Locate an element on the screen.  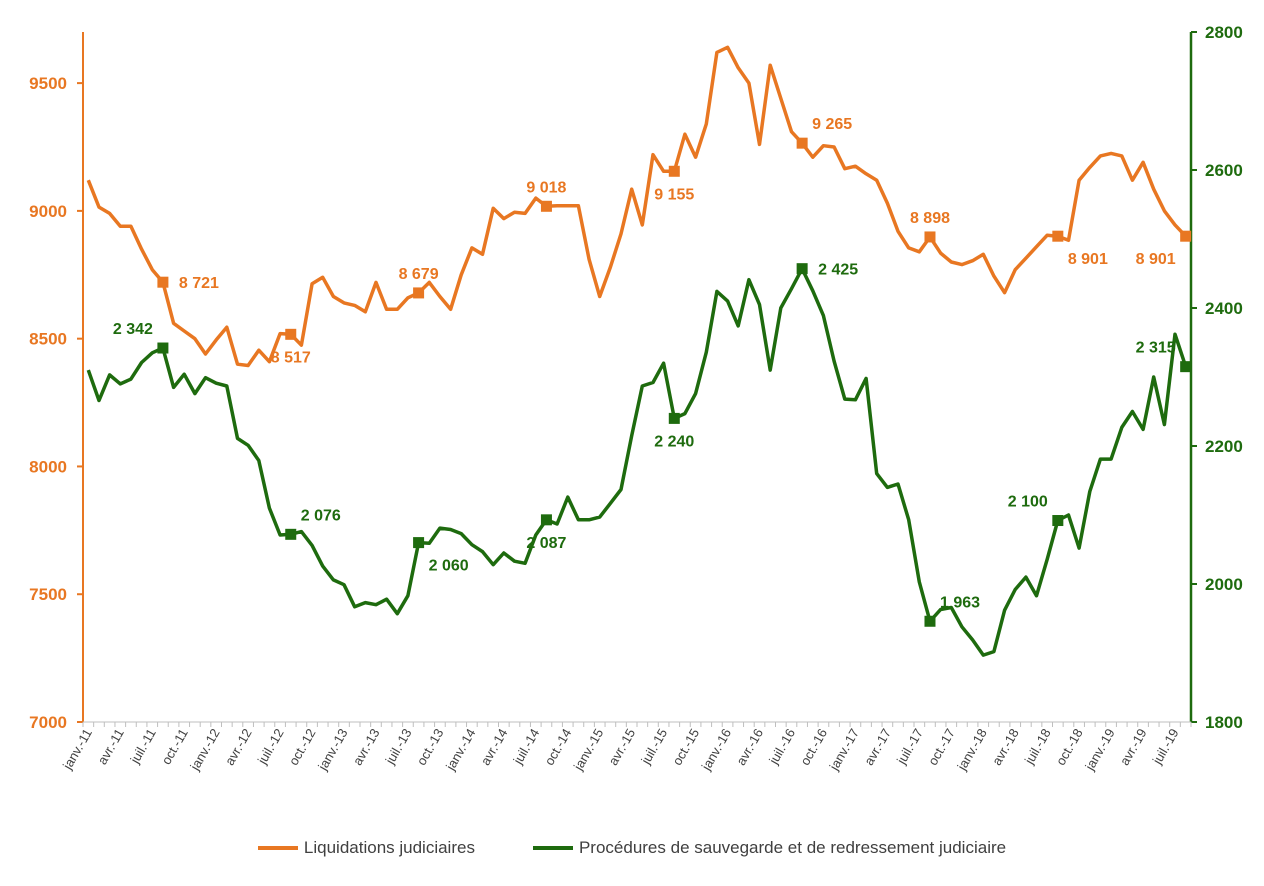
x-tick-label: janv.-19 is located at coordinates (1100, 750).